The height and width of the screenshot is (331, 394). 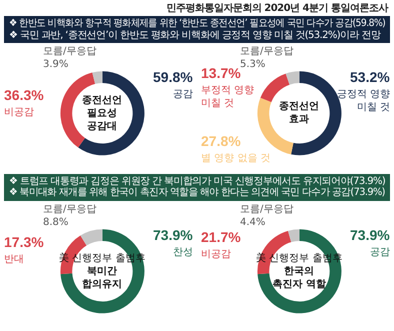 What do you see at coordinates (299, 278) in the screenshot?
I see `text: 한국의 촉진자 역할` at bounding box center [299, 278].